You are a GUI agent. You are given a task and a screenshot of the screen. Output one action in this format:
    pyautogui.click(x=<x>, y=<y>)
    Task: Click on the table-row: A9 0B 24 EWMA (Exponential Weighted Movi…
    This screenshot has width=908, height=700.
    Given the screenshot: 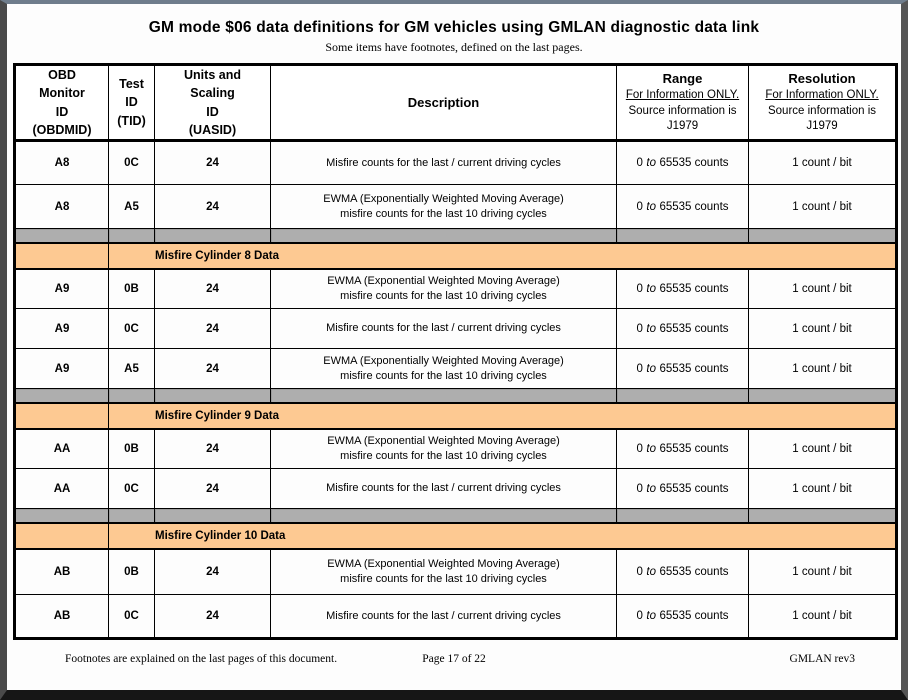 What is the action you would take?
    pyautogui.click(x=455, y=288)
    